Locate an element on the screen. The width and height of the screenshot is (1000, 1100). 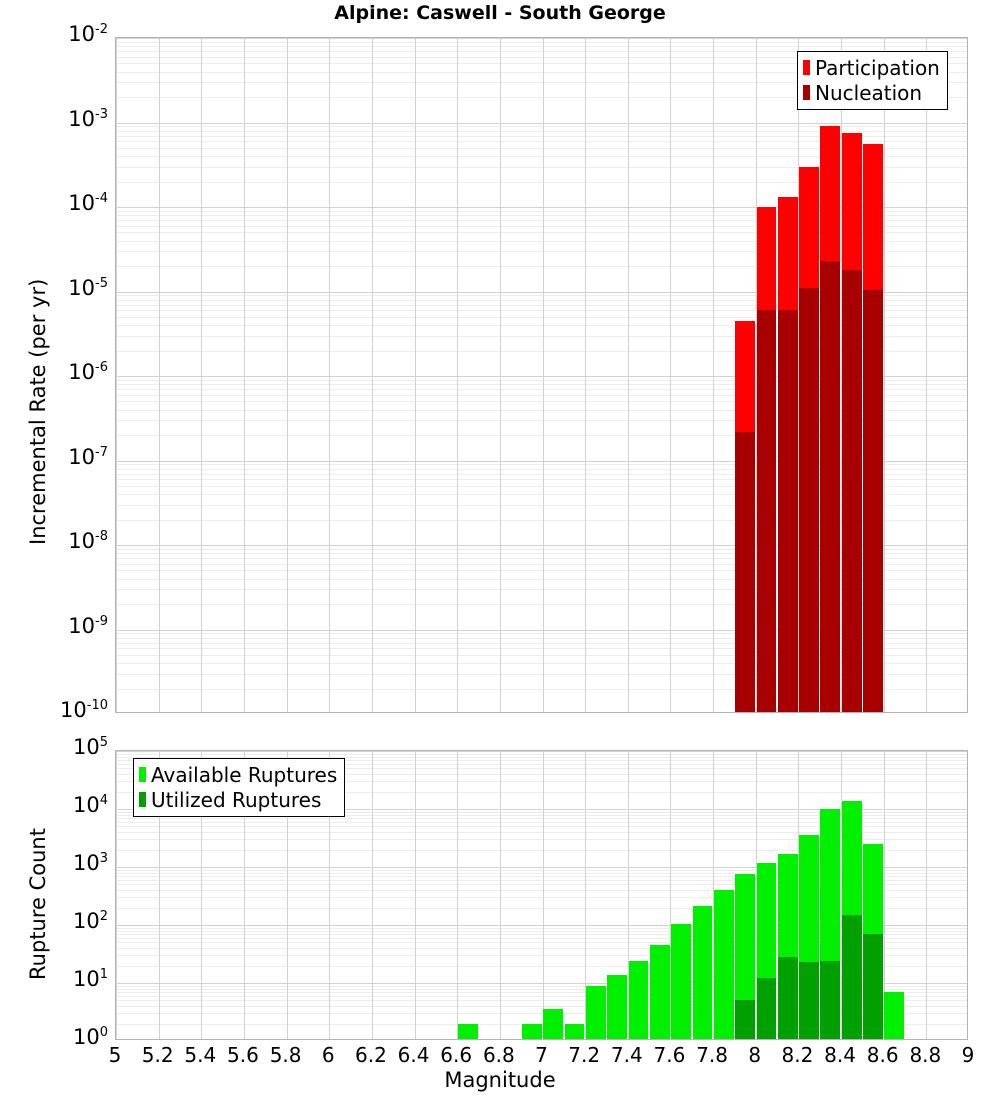
legend-item: Participation is located at coordinates (871, 67).